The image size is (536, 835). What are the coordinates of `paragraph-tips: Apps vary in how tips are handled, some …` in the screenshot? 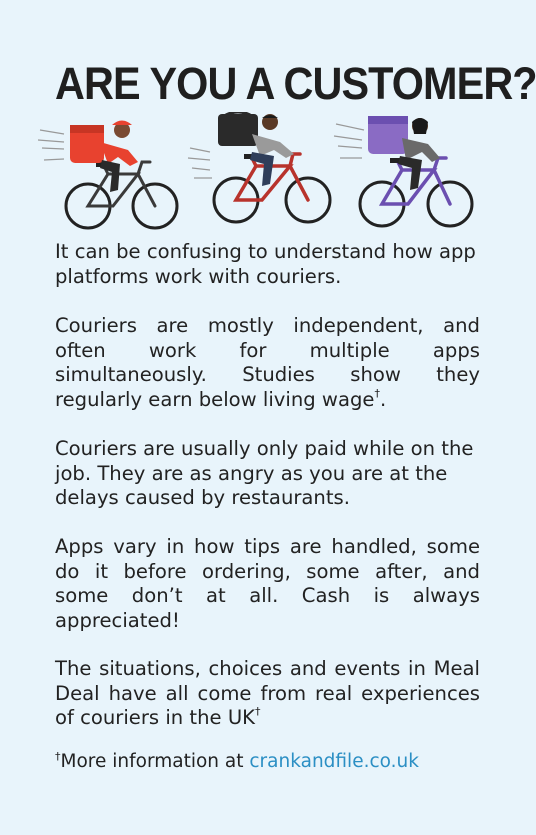 It's located at (267, 583).